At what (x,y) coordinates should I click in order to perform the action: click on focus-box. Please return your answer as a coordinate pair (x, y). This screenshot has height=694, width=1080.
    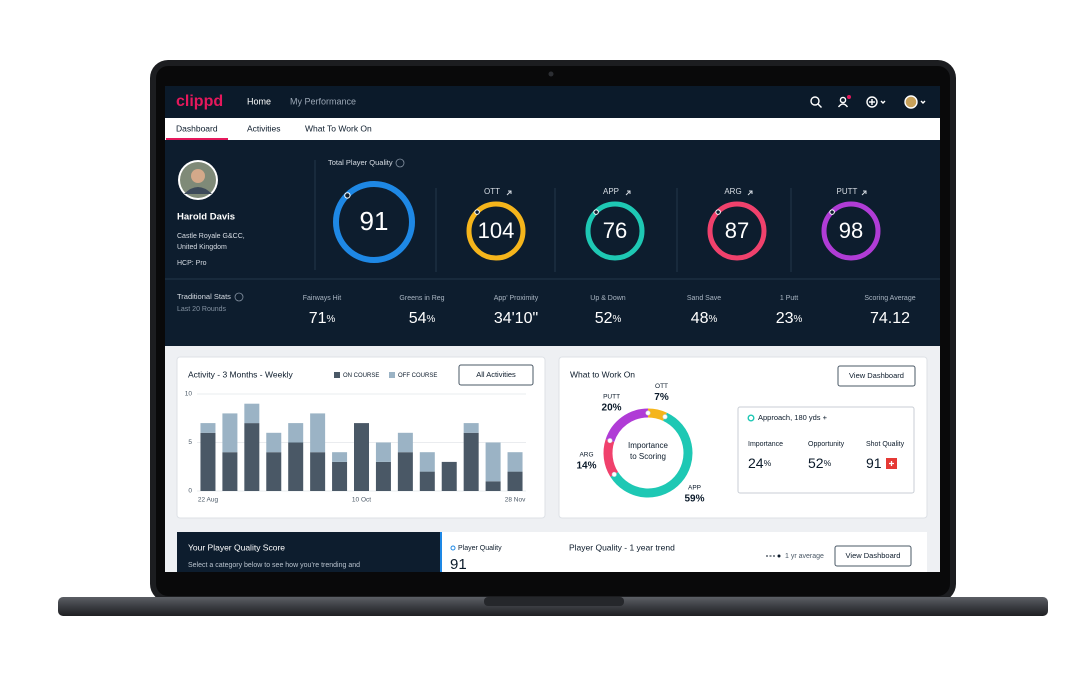
    Looking at the image, I should click on (826, 450).